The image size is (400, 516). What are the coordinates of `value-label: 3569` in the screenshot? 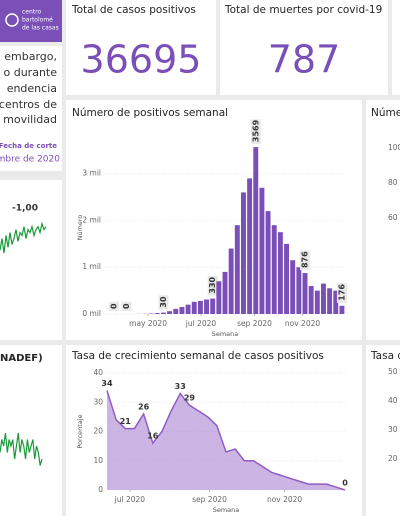 It's located at (255, 130).